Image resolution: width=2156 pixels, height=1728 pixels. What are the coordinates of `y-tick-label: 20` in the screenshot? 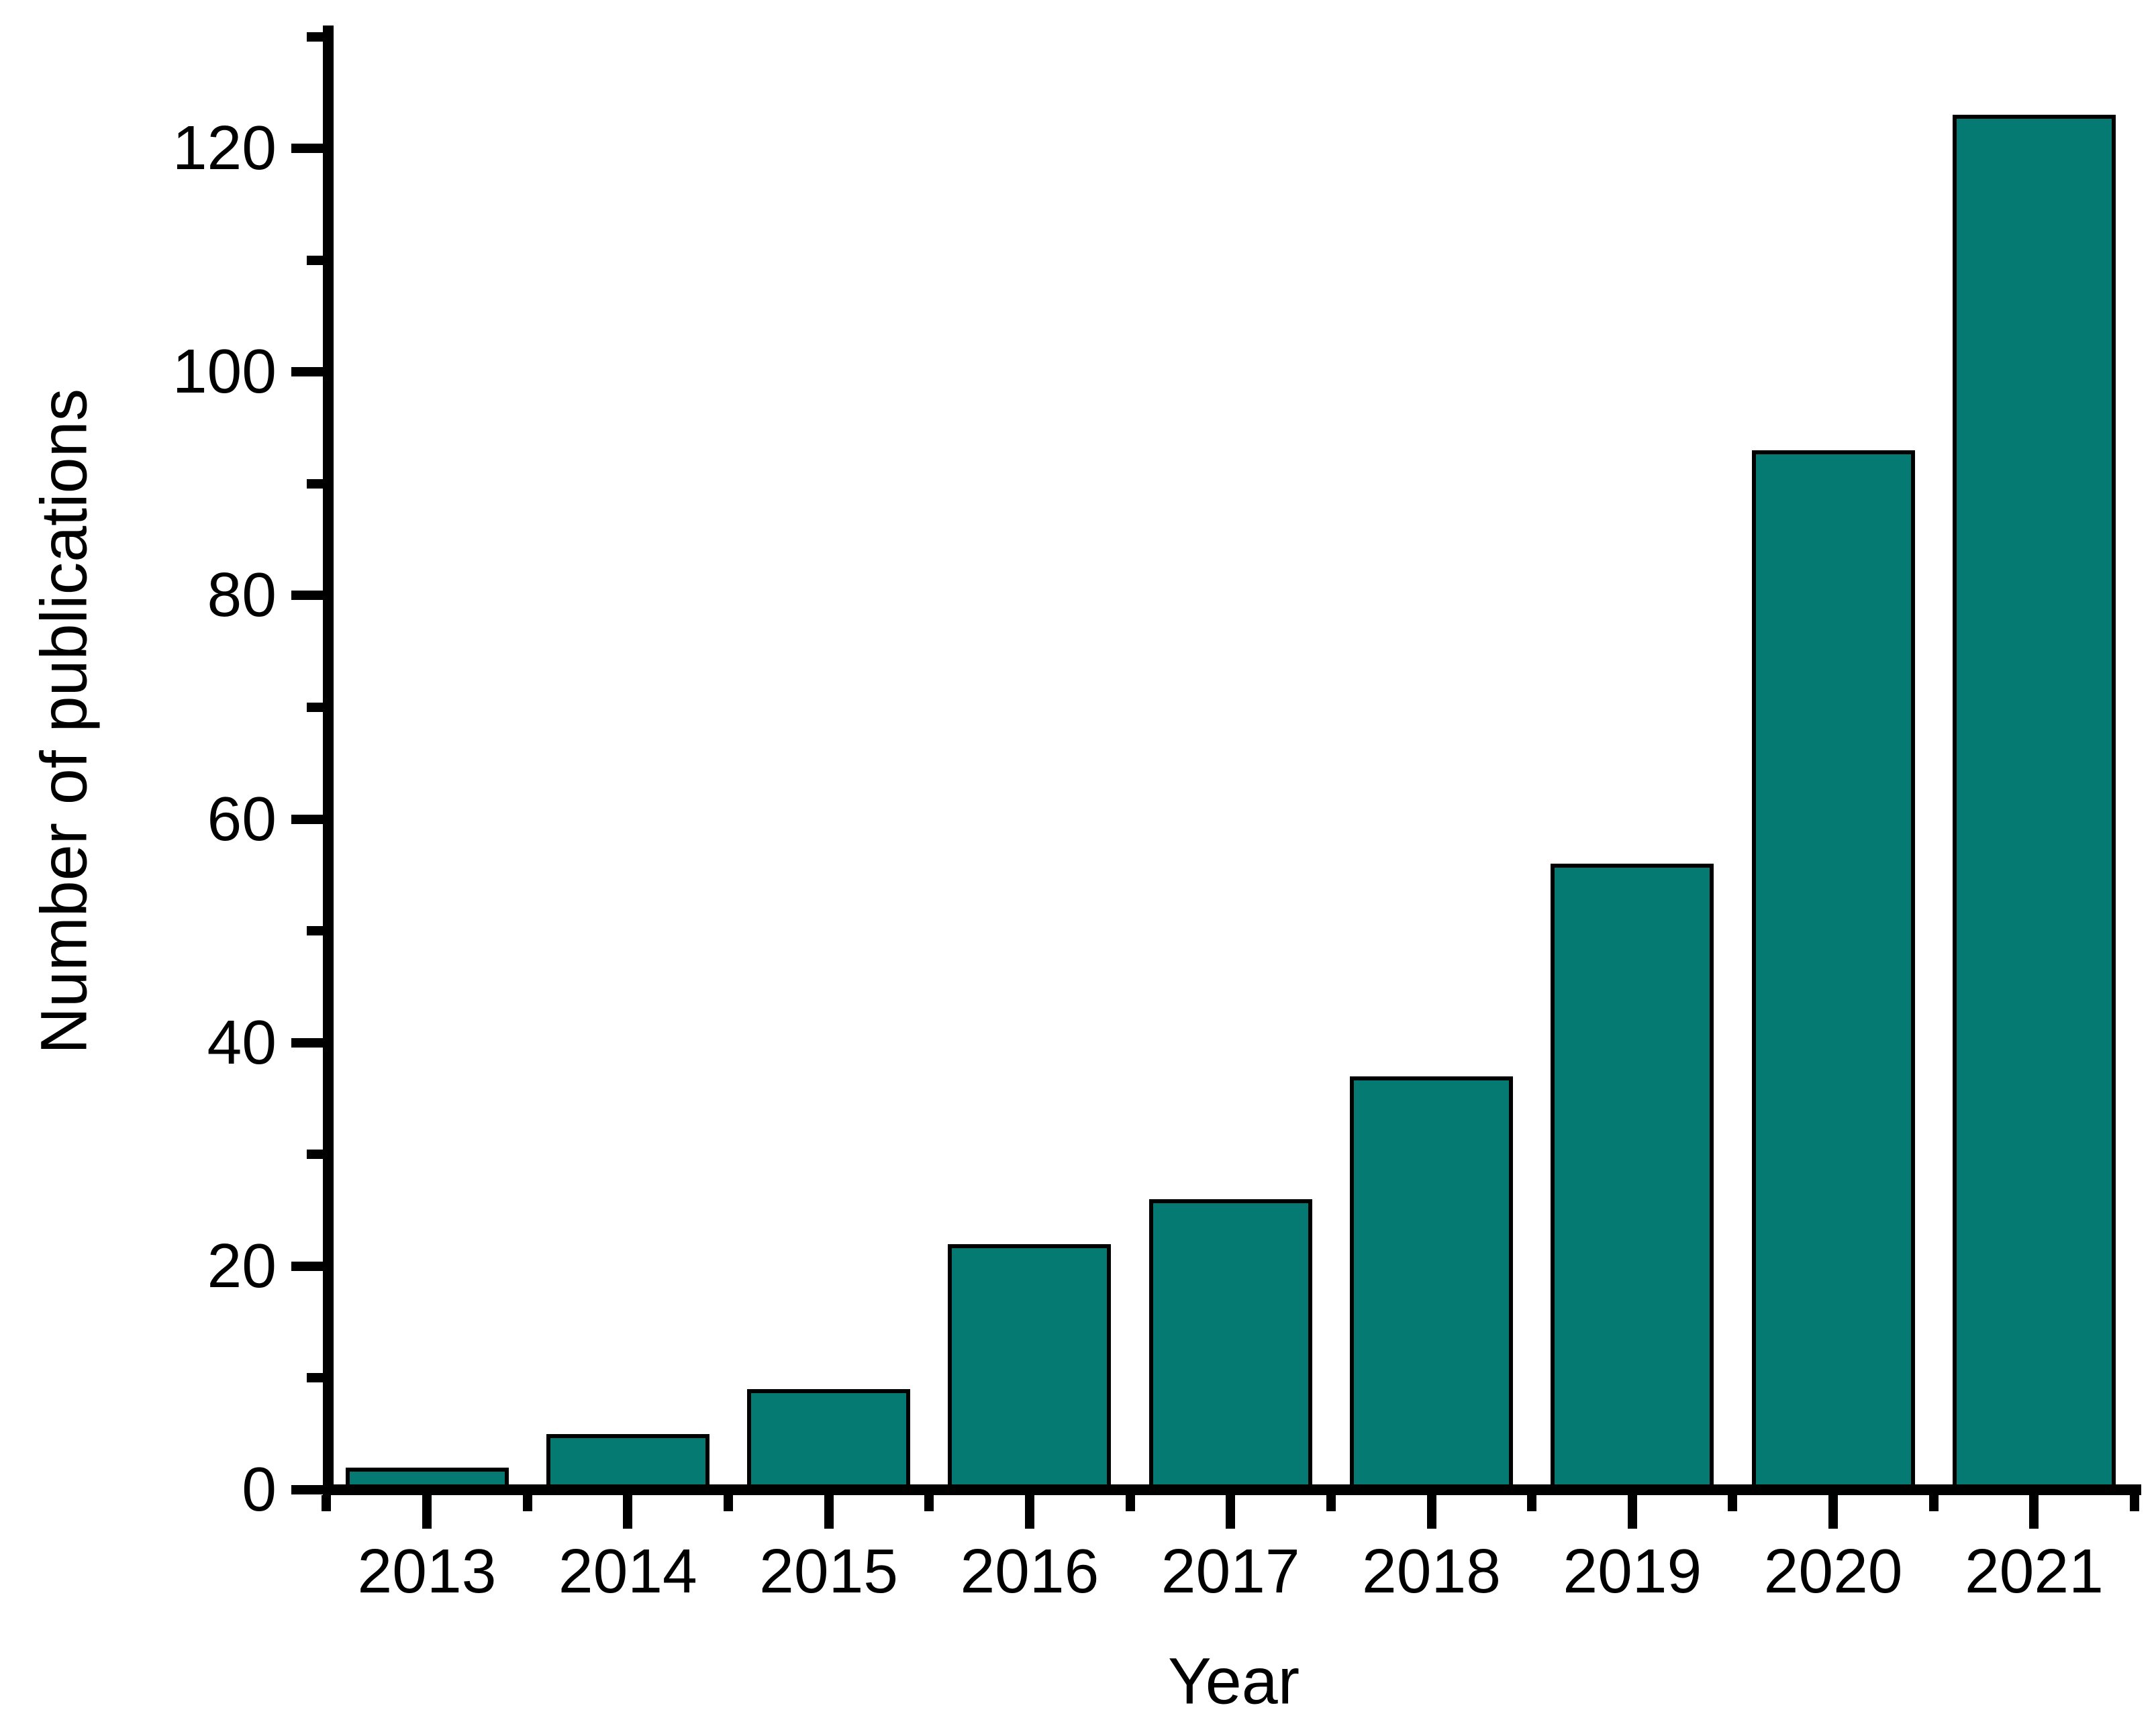 It's located at (242, 1265).